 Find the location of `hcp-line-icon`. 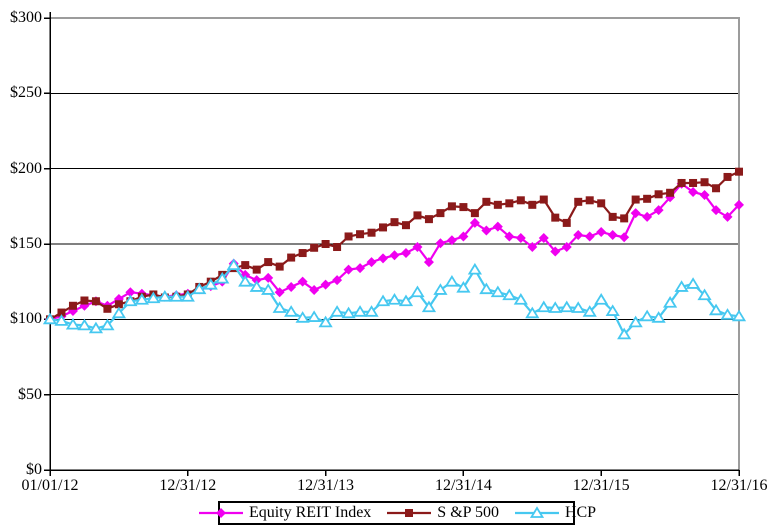

hcp-line-icon is located at coordinates (536, 512).